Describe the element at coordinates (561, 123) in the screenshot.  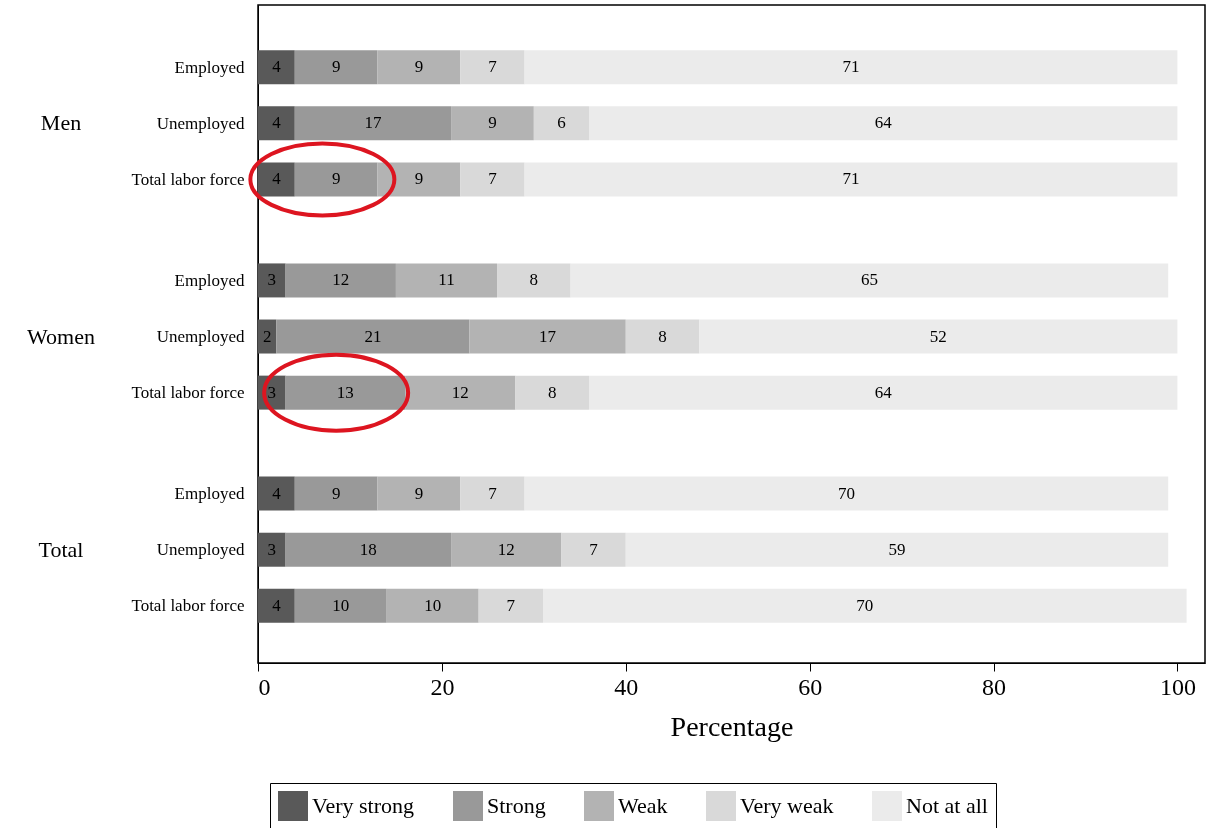
I see `data-label: 6` at that location.